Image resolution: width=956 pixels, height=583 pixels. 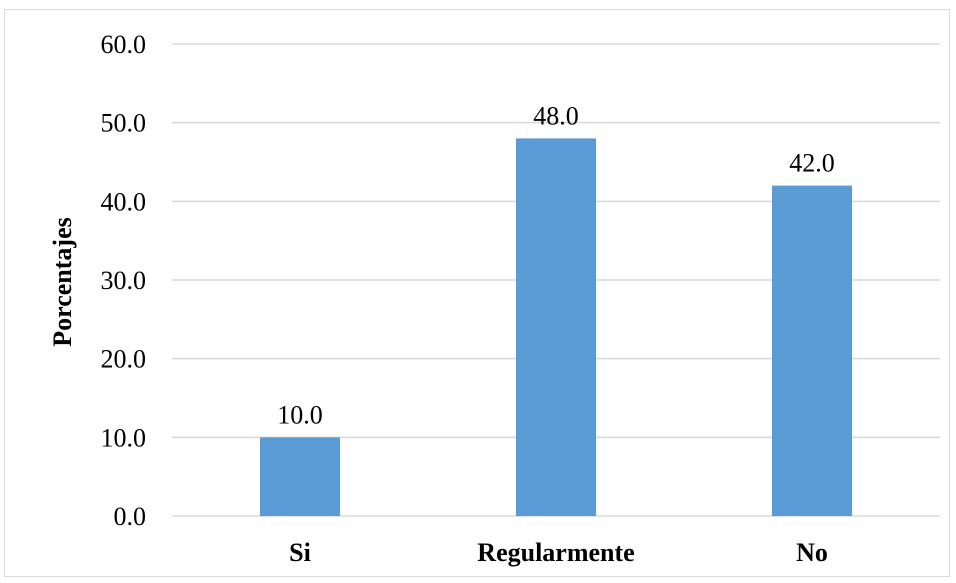 What do you see at coordinates (812, 350) in the screenshot?
I see `bar-no` at bounding box center [812, 350].